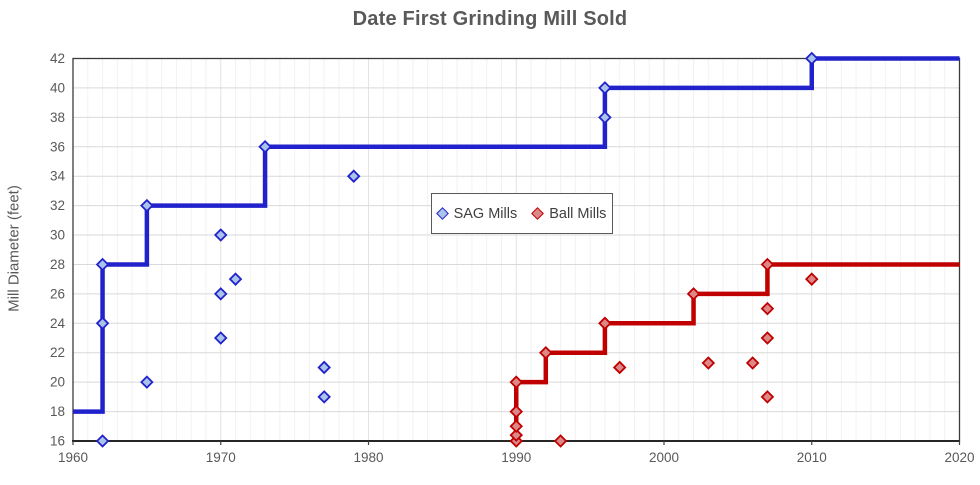 The width and height of the screenshot is (980, 485). What do you see at coordinates (57, 235) in the screenshot?
I see `y-tick-label: 30` at bounding box center [57, 235].